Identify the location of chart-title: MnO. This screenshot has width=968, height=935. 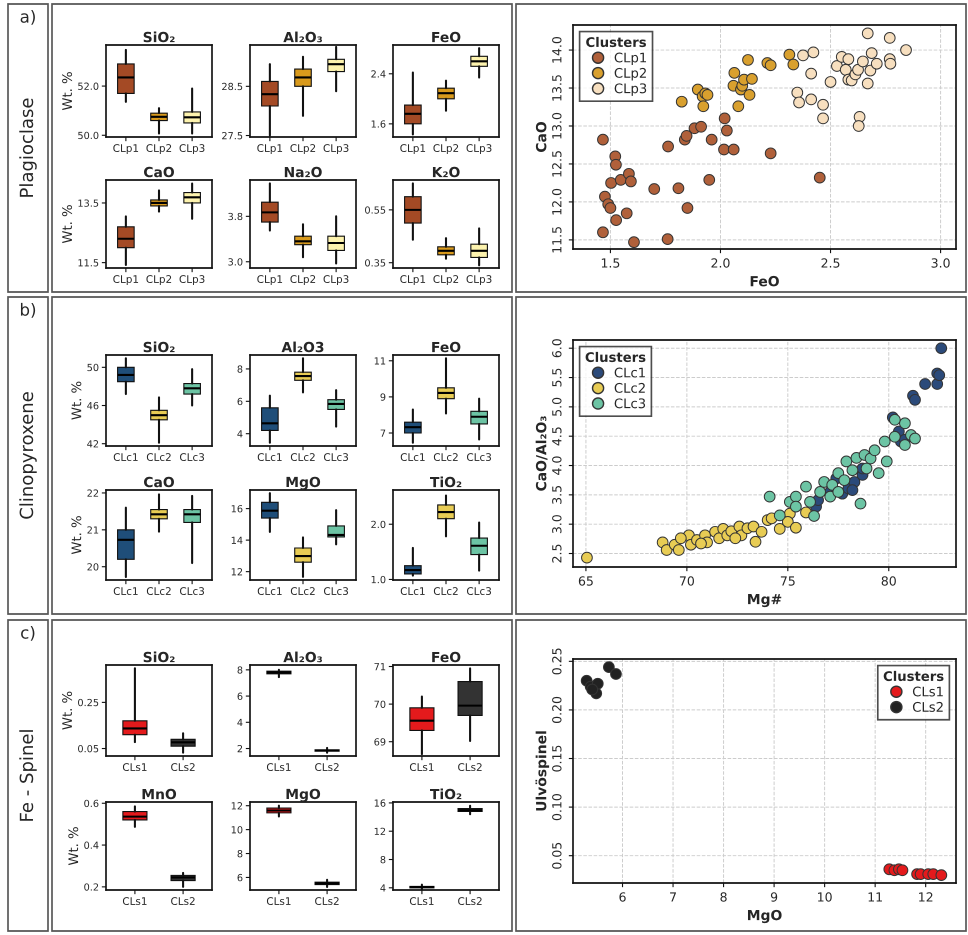
(159, 794).